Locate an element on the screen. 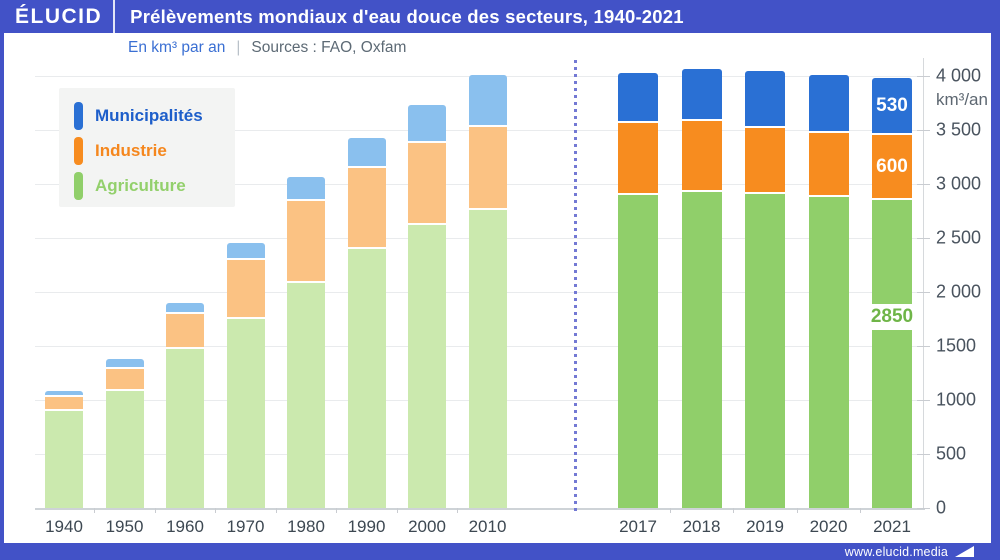 The width and height of the screenshot is (1000, 560). x-axis-label-2021: 2021 is located at coordinates (892, 526).